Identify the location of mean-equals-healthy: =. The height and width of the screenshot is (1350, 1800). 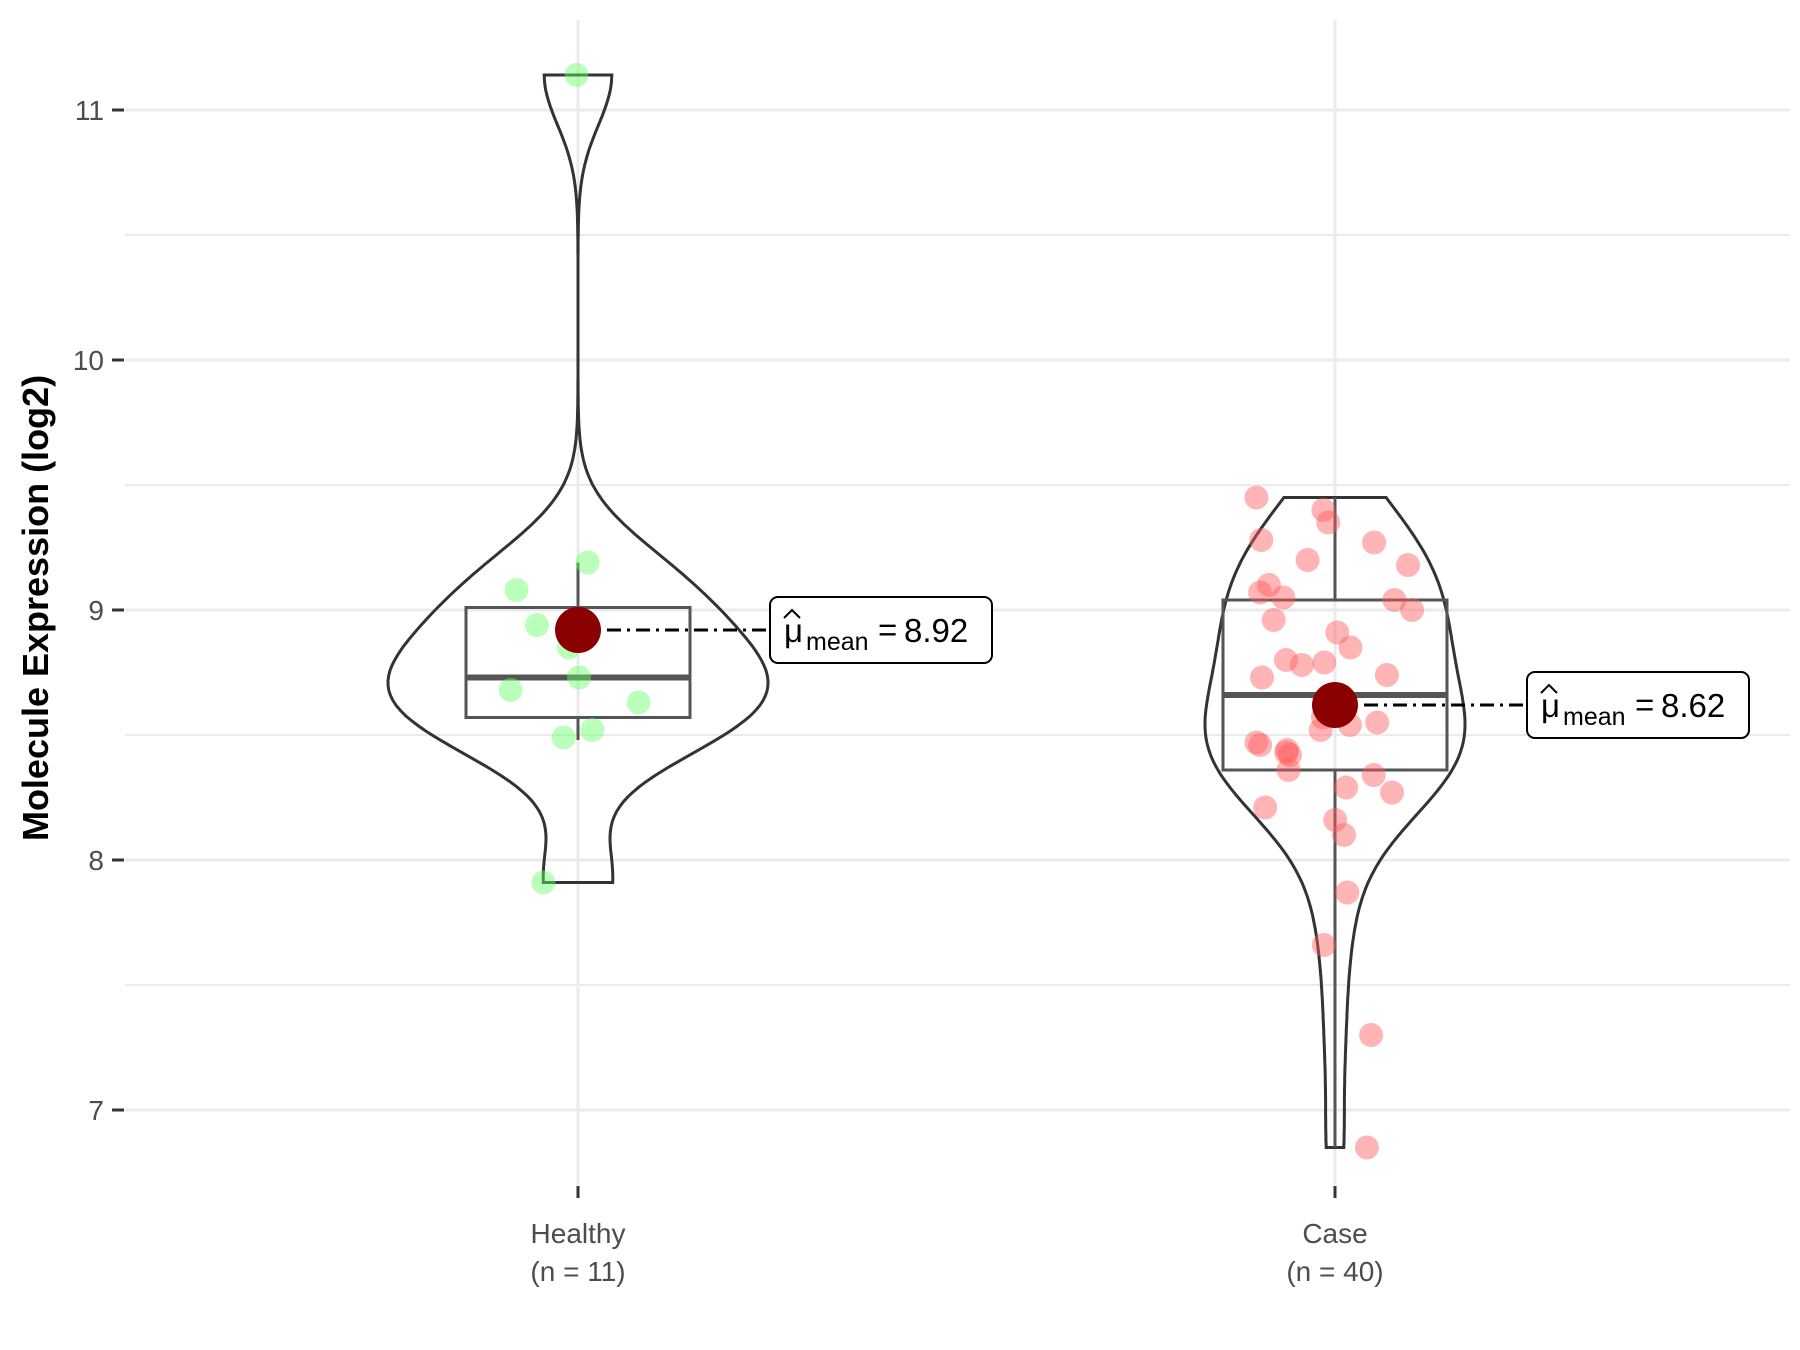
(887, 629).